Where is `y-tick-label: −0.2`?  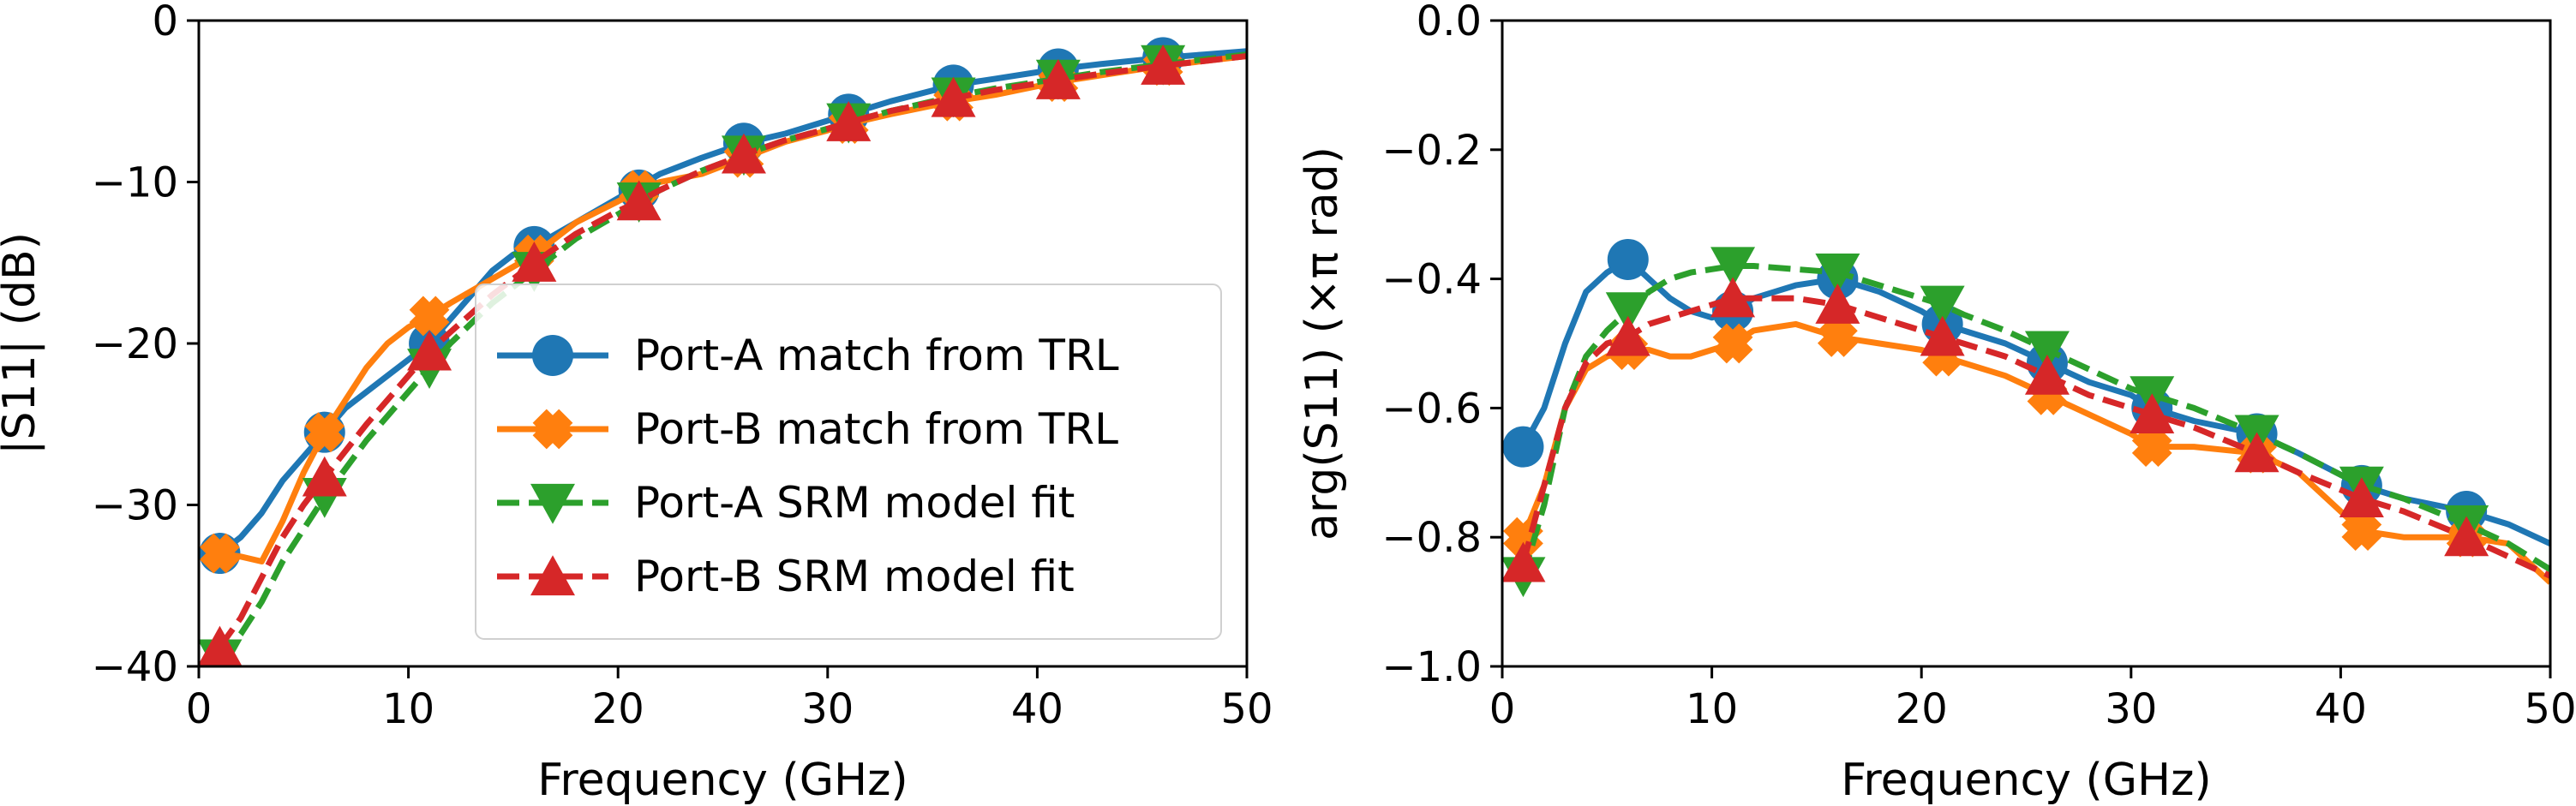 y-tick-label: −0.2 is located at coordinates (1431, 151).